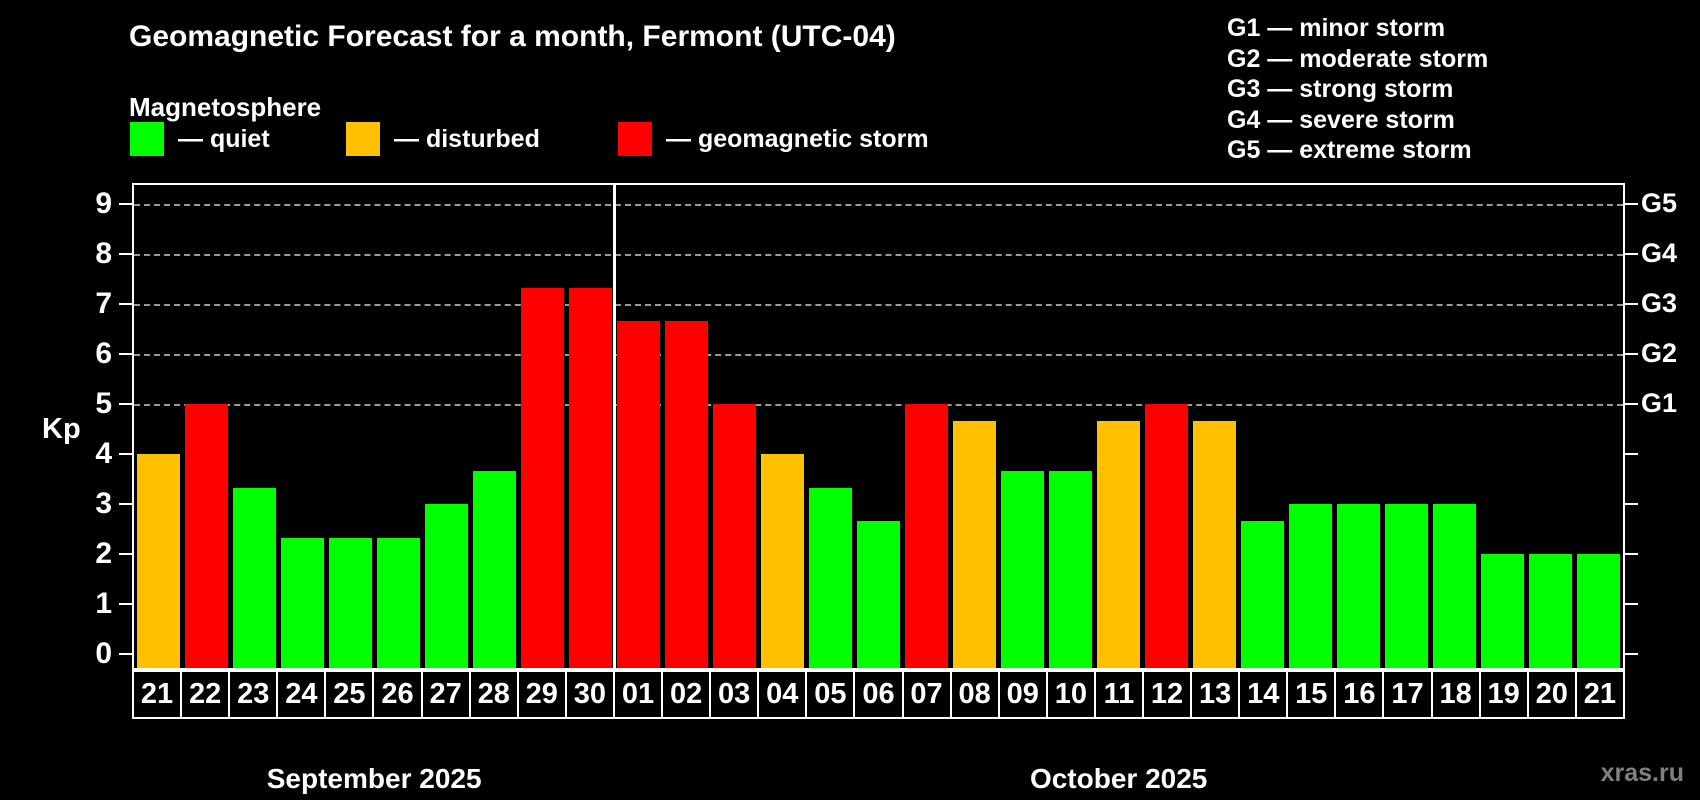  I want to click on month-label-october: October 2025, so click(1118, 778).